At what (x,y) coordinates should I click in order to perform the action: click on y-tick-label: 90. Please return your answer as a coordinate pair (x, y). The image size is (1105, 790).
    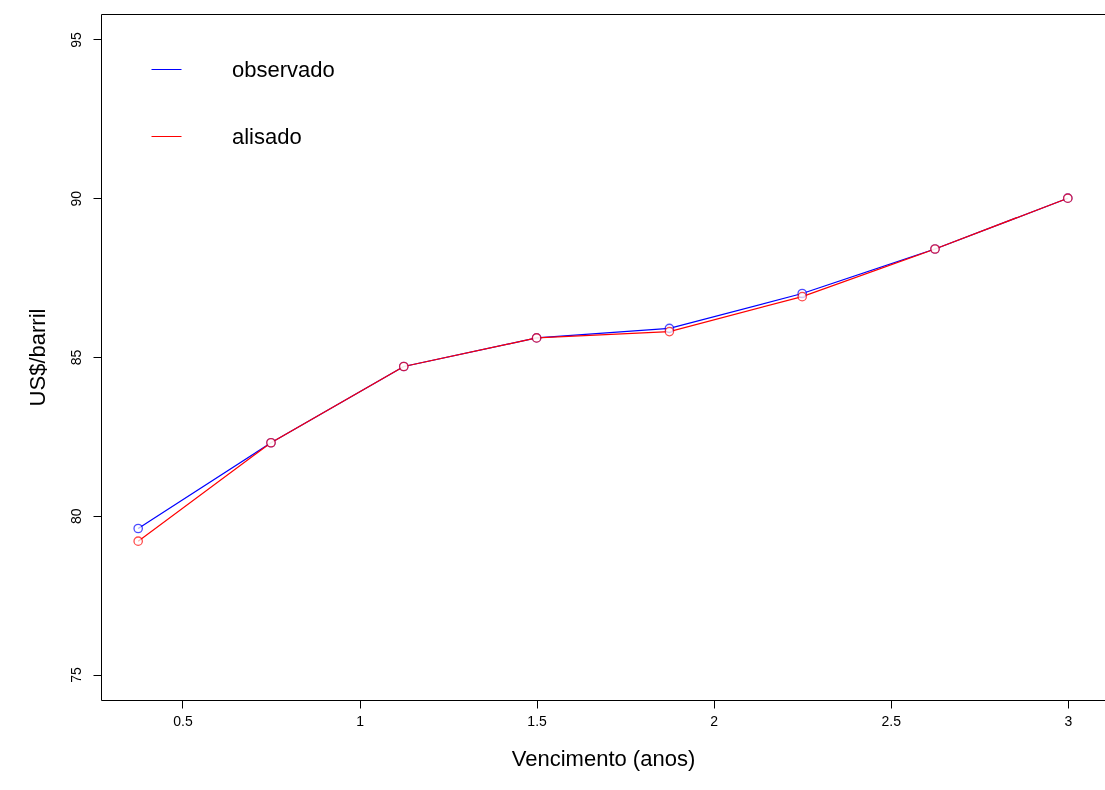
    Looking at the image, I should click on (75, 198).